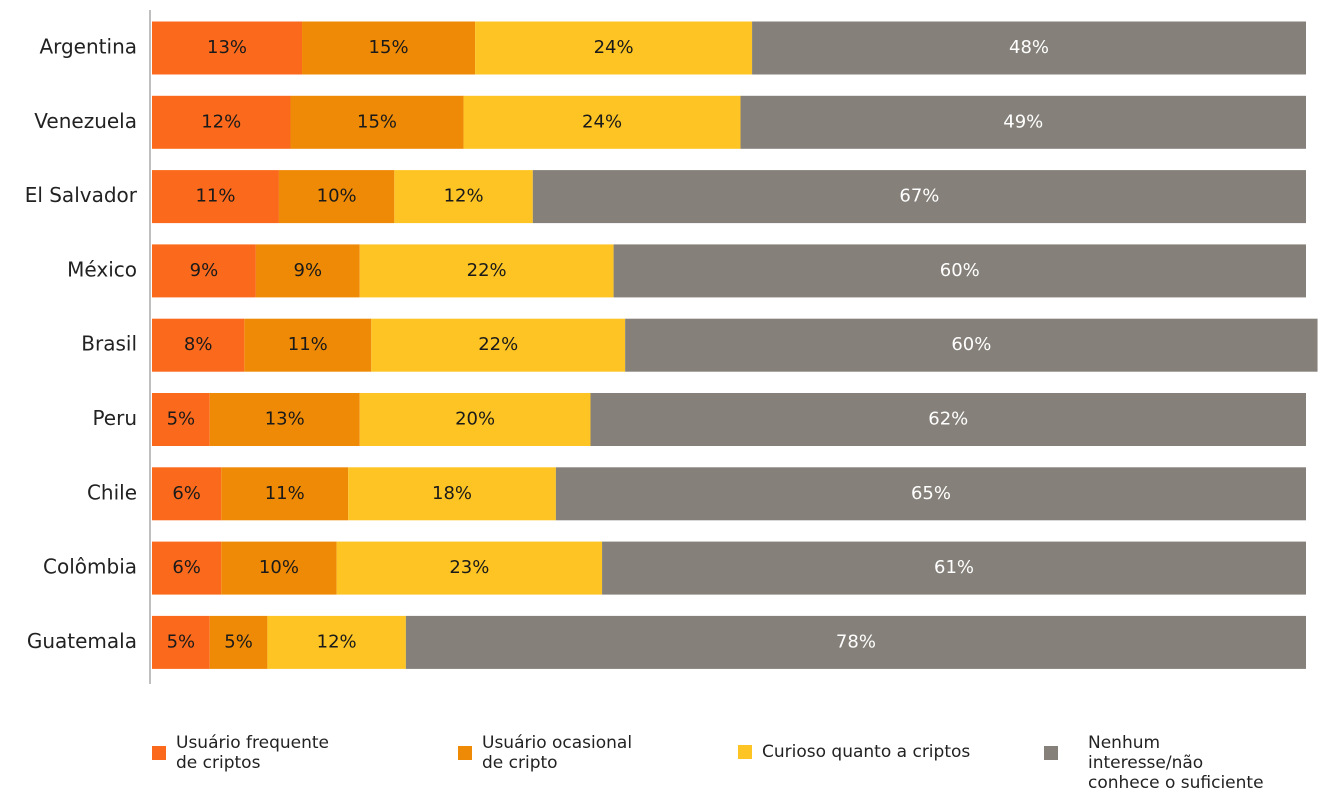  Describe the element at coordinates (82, 641) in the screenshot. I see `category-label: Guatemala` at that location.